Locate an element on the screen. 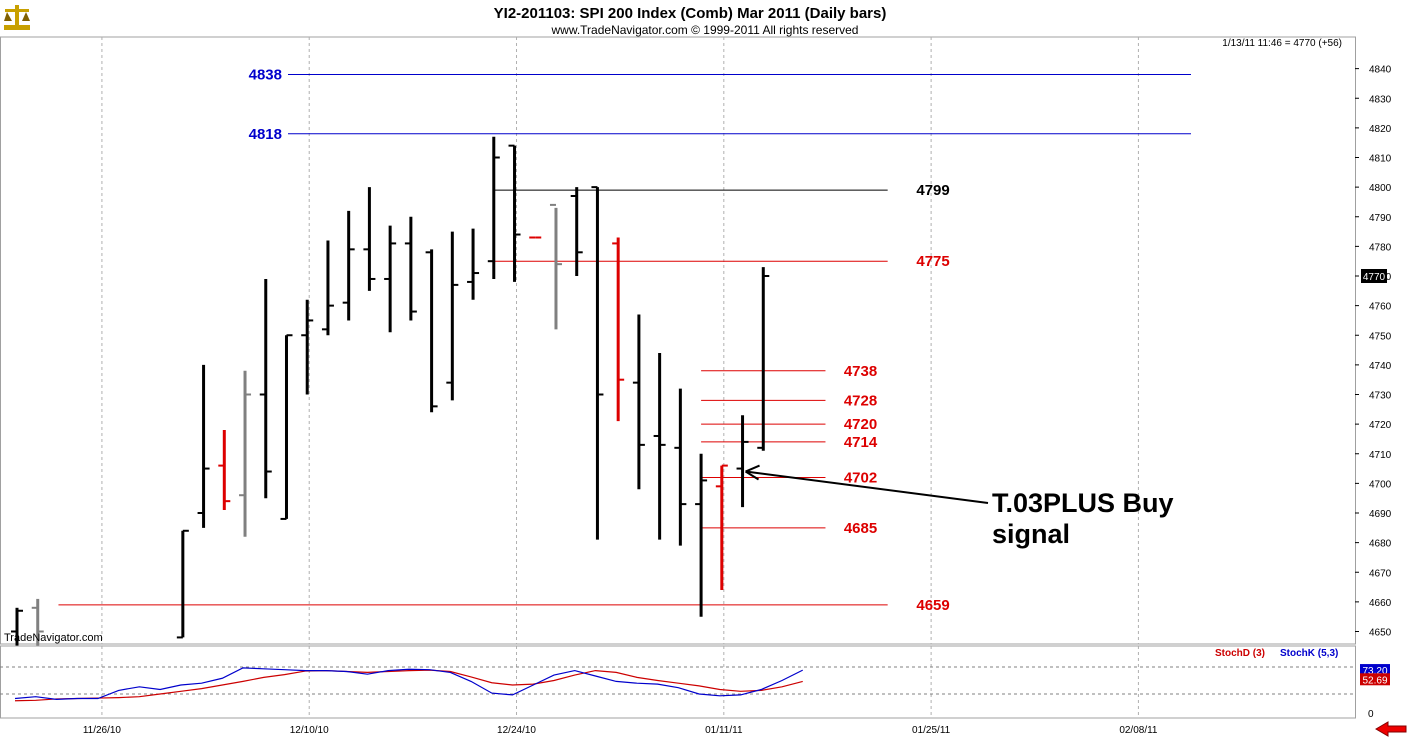  level-label: 4685 is located at coordinates (860, 528).